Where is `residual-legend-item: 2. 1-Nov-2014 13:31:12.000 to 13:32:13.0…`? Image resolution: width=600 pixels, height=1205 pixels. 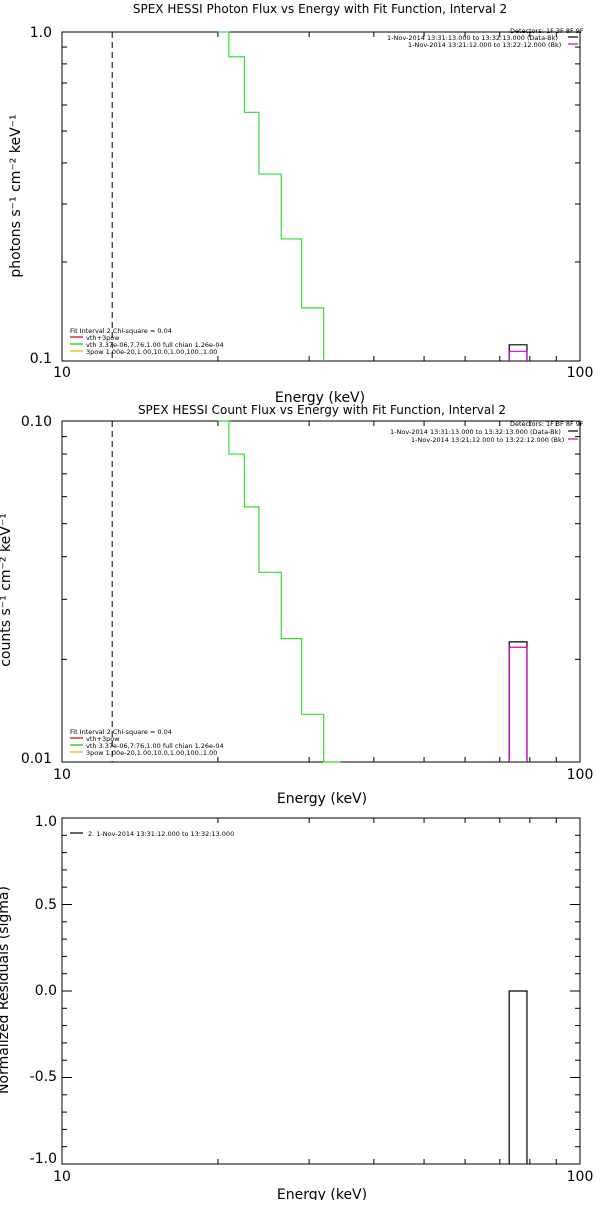
residual-legend-item: 2. 1-Nov-2014 13:31:12.000 to 13:32:13.0… is located at coordinates (161, 834).